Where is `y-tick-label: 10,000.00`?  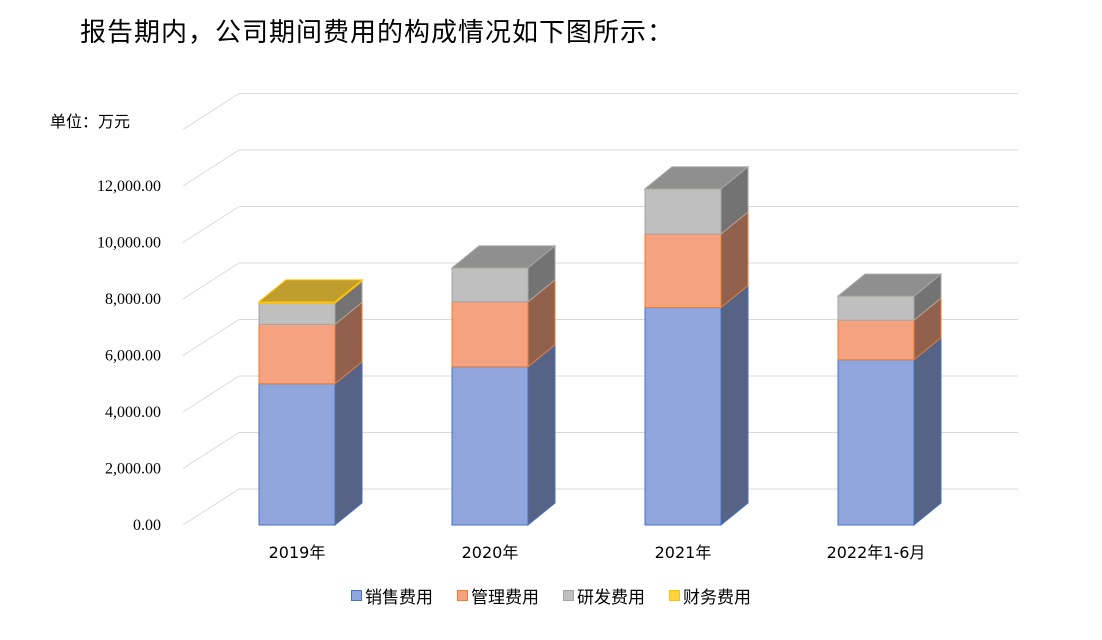
y-tick-label: 10,000.00 is located at coordinates (129, 243).